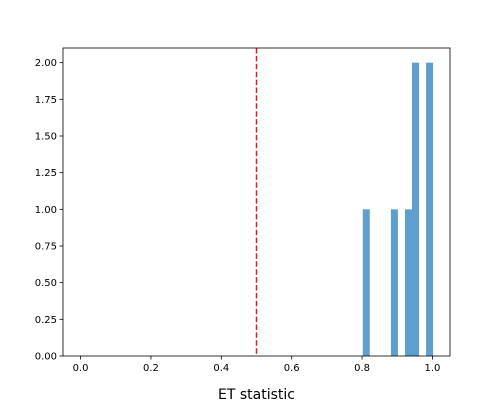 This screenshot has width=500, height=400. Describe the element at coordinates (256, 365) in the screenshot. I see `x-axis-ticks: 0.0 0.2 0.4 0.6 0.8 1.0` at that location.